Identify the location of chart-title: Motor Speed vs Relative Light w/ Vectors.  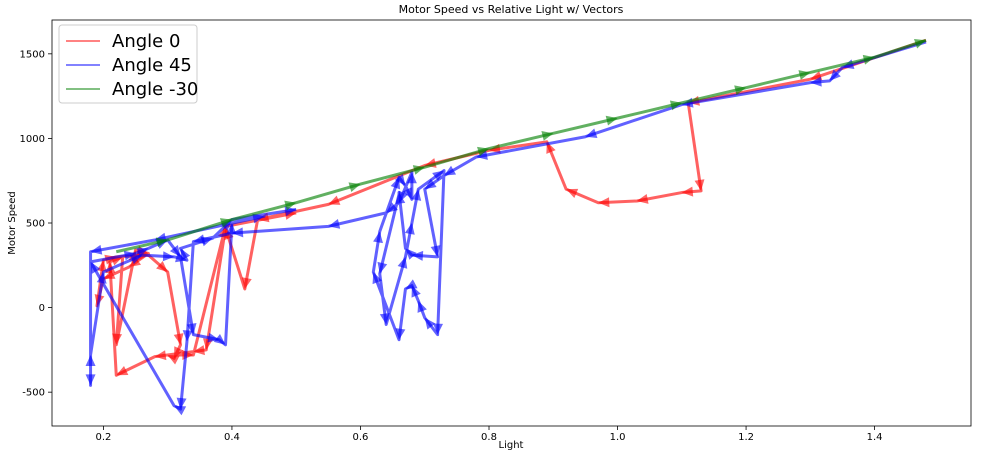
(511, 9).